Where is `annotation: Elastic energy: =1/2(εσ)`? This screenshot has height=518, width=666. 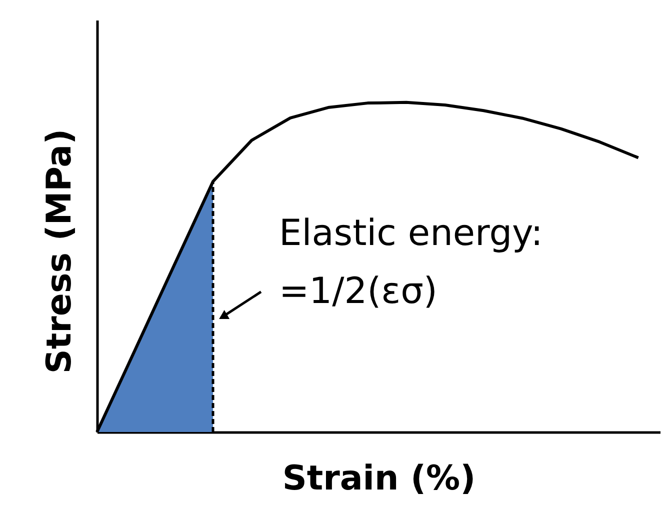 annotation: Elastic energy: =1/2(εσ) is located at coordinates (411, 262).